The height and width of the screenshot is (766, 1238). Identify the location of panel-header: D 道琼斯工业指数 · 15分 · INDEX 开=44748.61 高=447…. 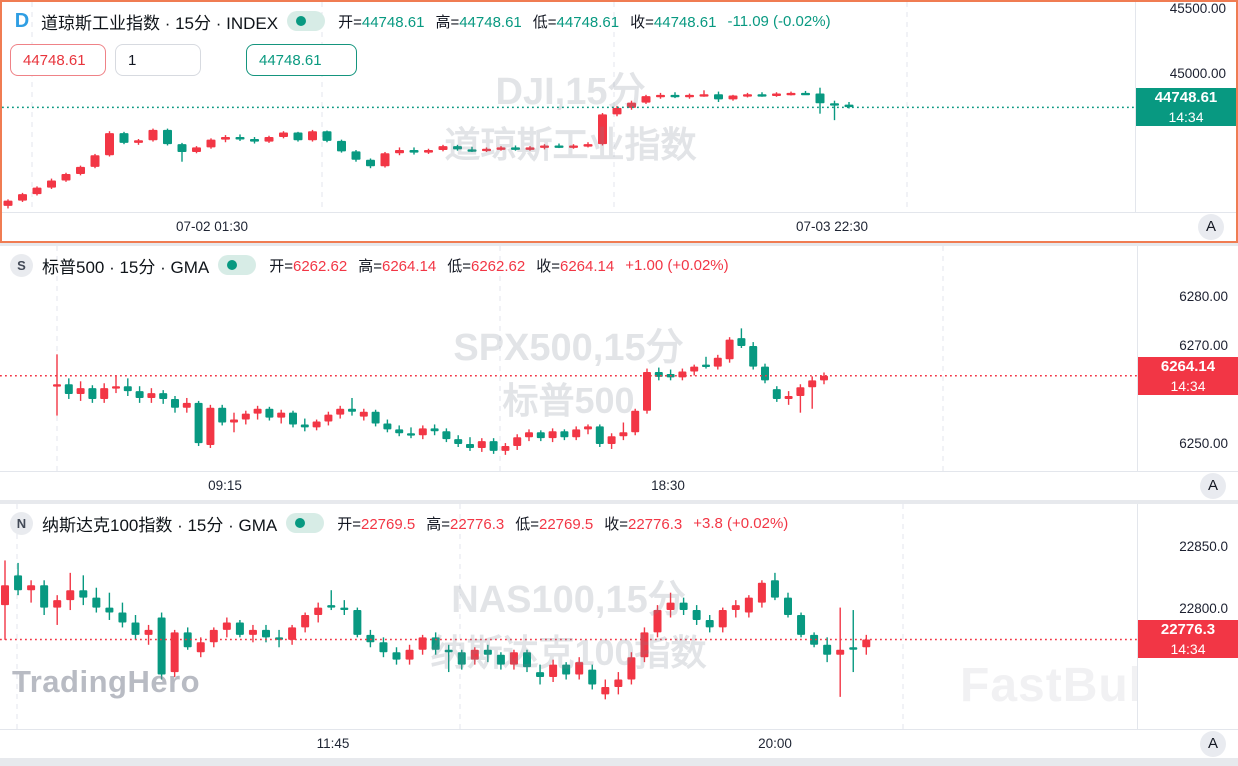
(421, 21).